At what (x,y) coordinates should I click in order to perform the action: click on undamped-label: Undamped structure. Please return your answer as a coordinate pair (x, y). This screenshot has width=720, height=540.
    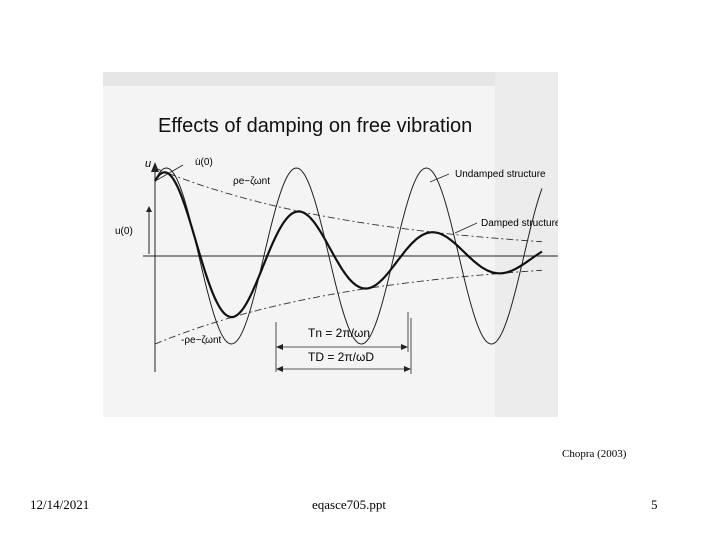
    Looking at the image, I should click on (500, 174).